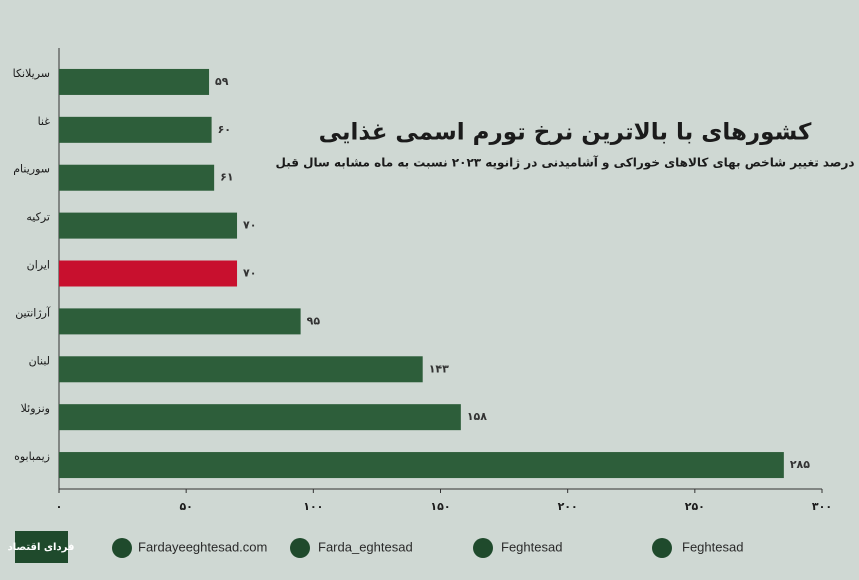 Image resolution: width=859 pixels, height=580 pixels. Describe the element at coordinates (59, 506) in the screenshot. I see `x-tick-label: ۰` at that location.